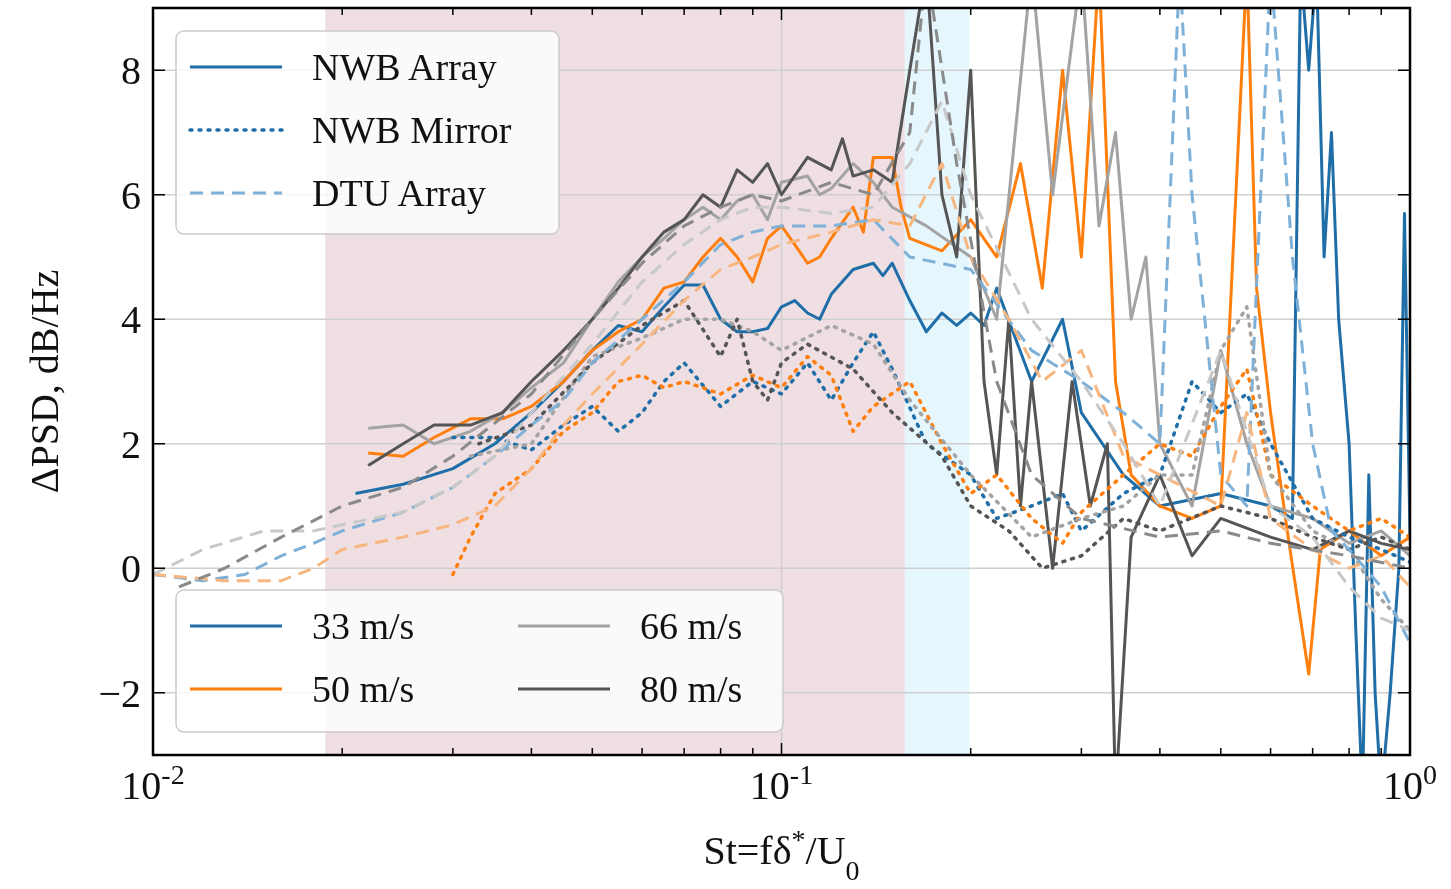 The image size is (1451, 889). I want to click on x-axis-title: St=fδ$^{*}$/U$_{0}$, so click(781, 854).